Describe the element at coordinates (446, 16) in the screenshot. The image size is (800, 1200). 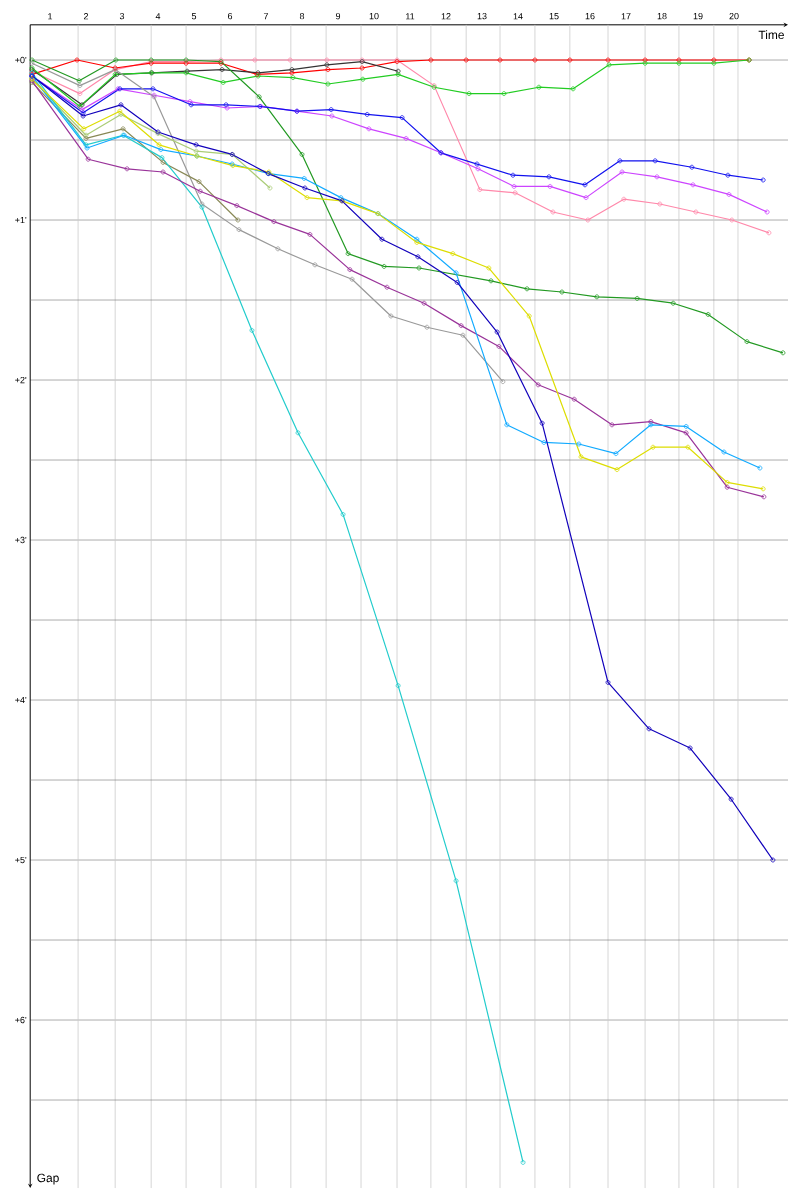
I see `x-tick-label: 12` at that location.